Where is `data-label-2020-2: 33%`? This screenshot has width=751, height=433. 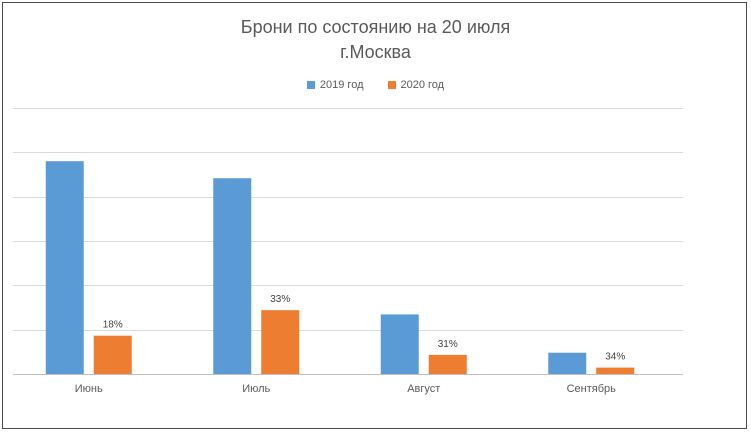
data-label-2020-2: 33% is located at coordinates (280, 299).